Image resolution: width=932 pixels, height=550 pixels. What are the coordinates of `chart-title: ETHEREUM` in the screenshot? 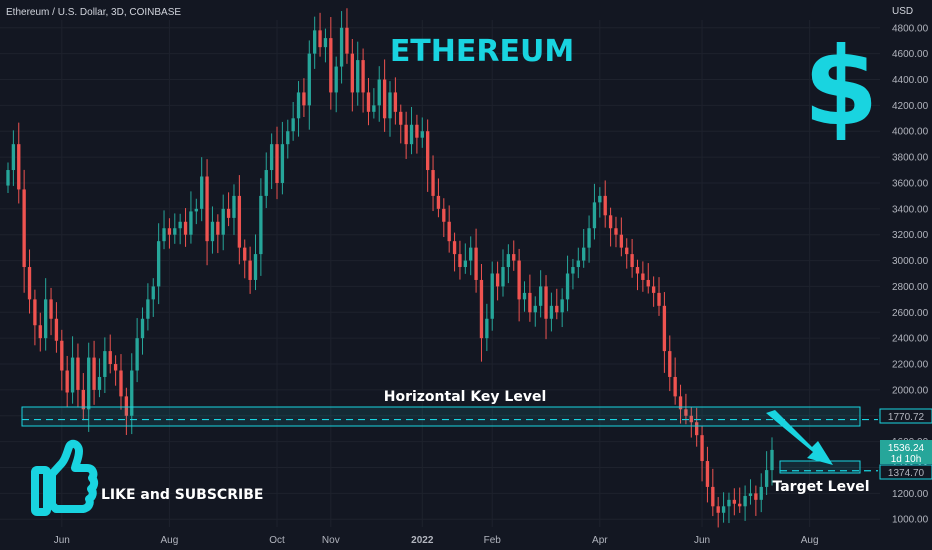 It's located at (482, 51).